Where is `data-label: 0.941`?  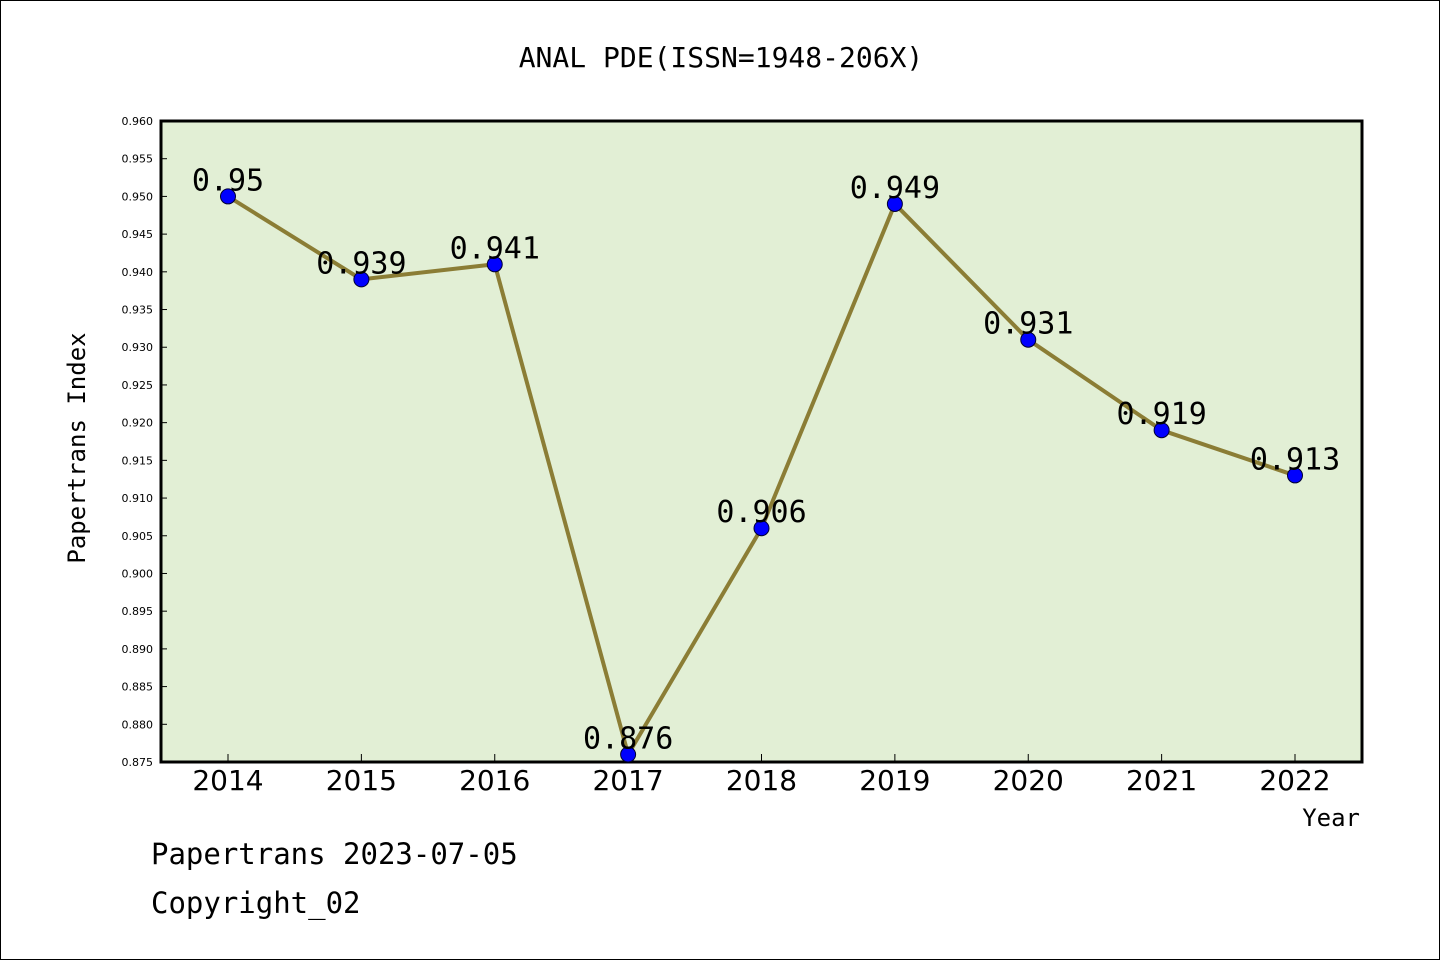
data-label: 0.941 is located at coordinates (495, 248).